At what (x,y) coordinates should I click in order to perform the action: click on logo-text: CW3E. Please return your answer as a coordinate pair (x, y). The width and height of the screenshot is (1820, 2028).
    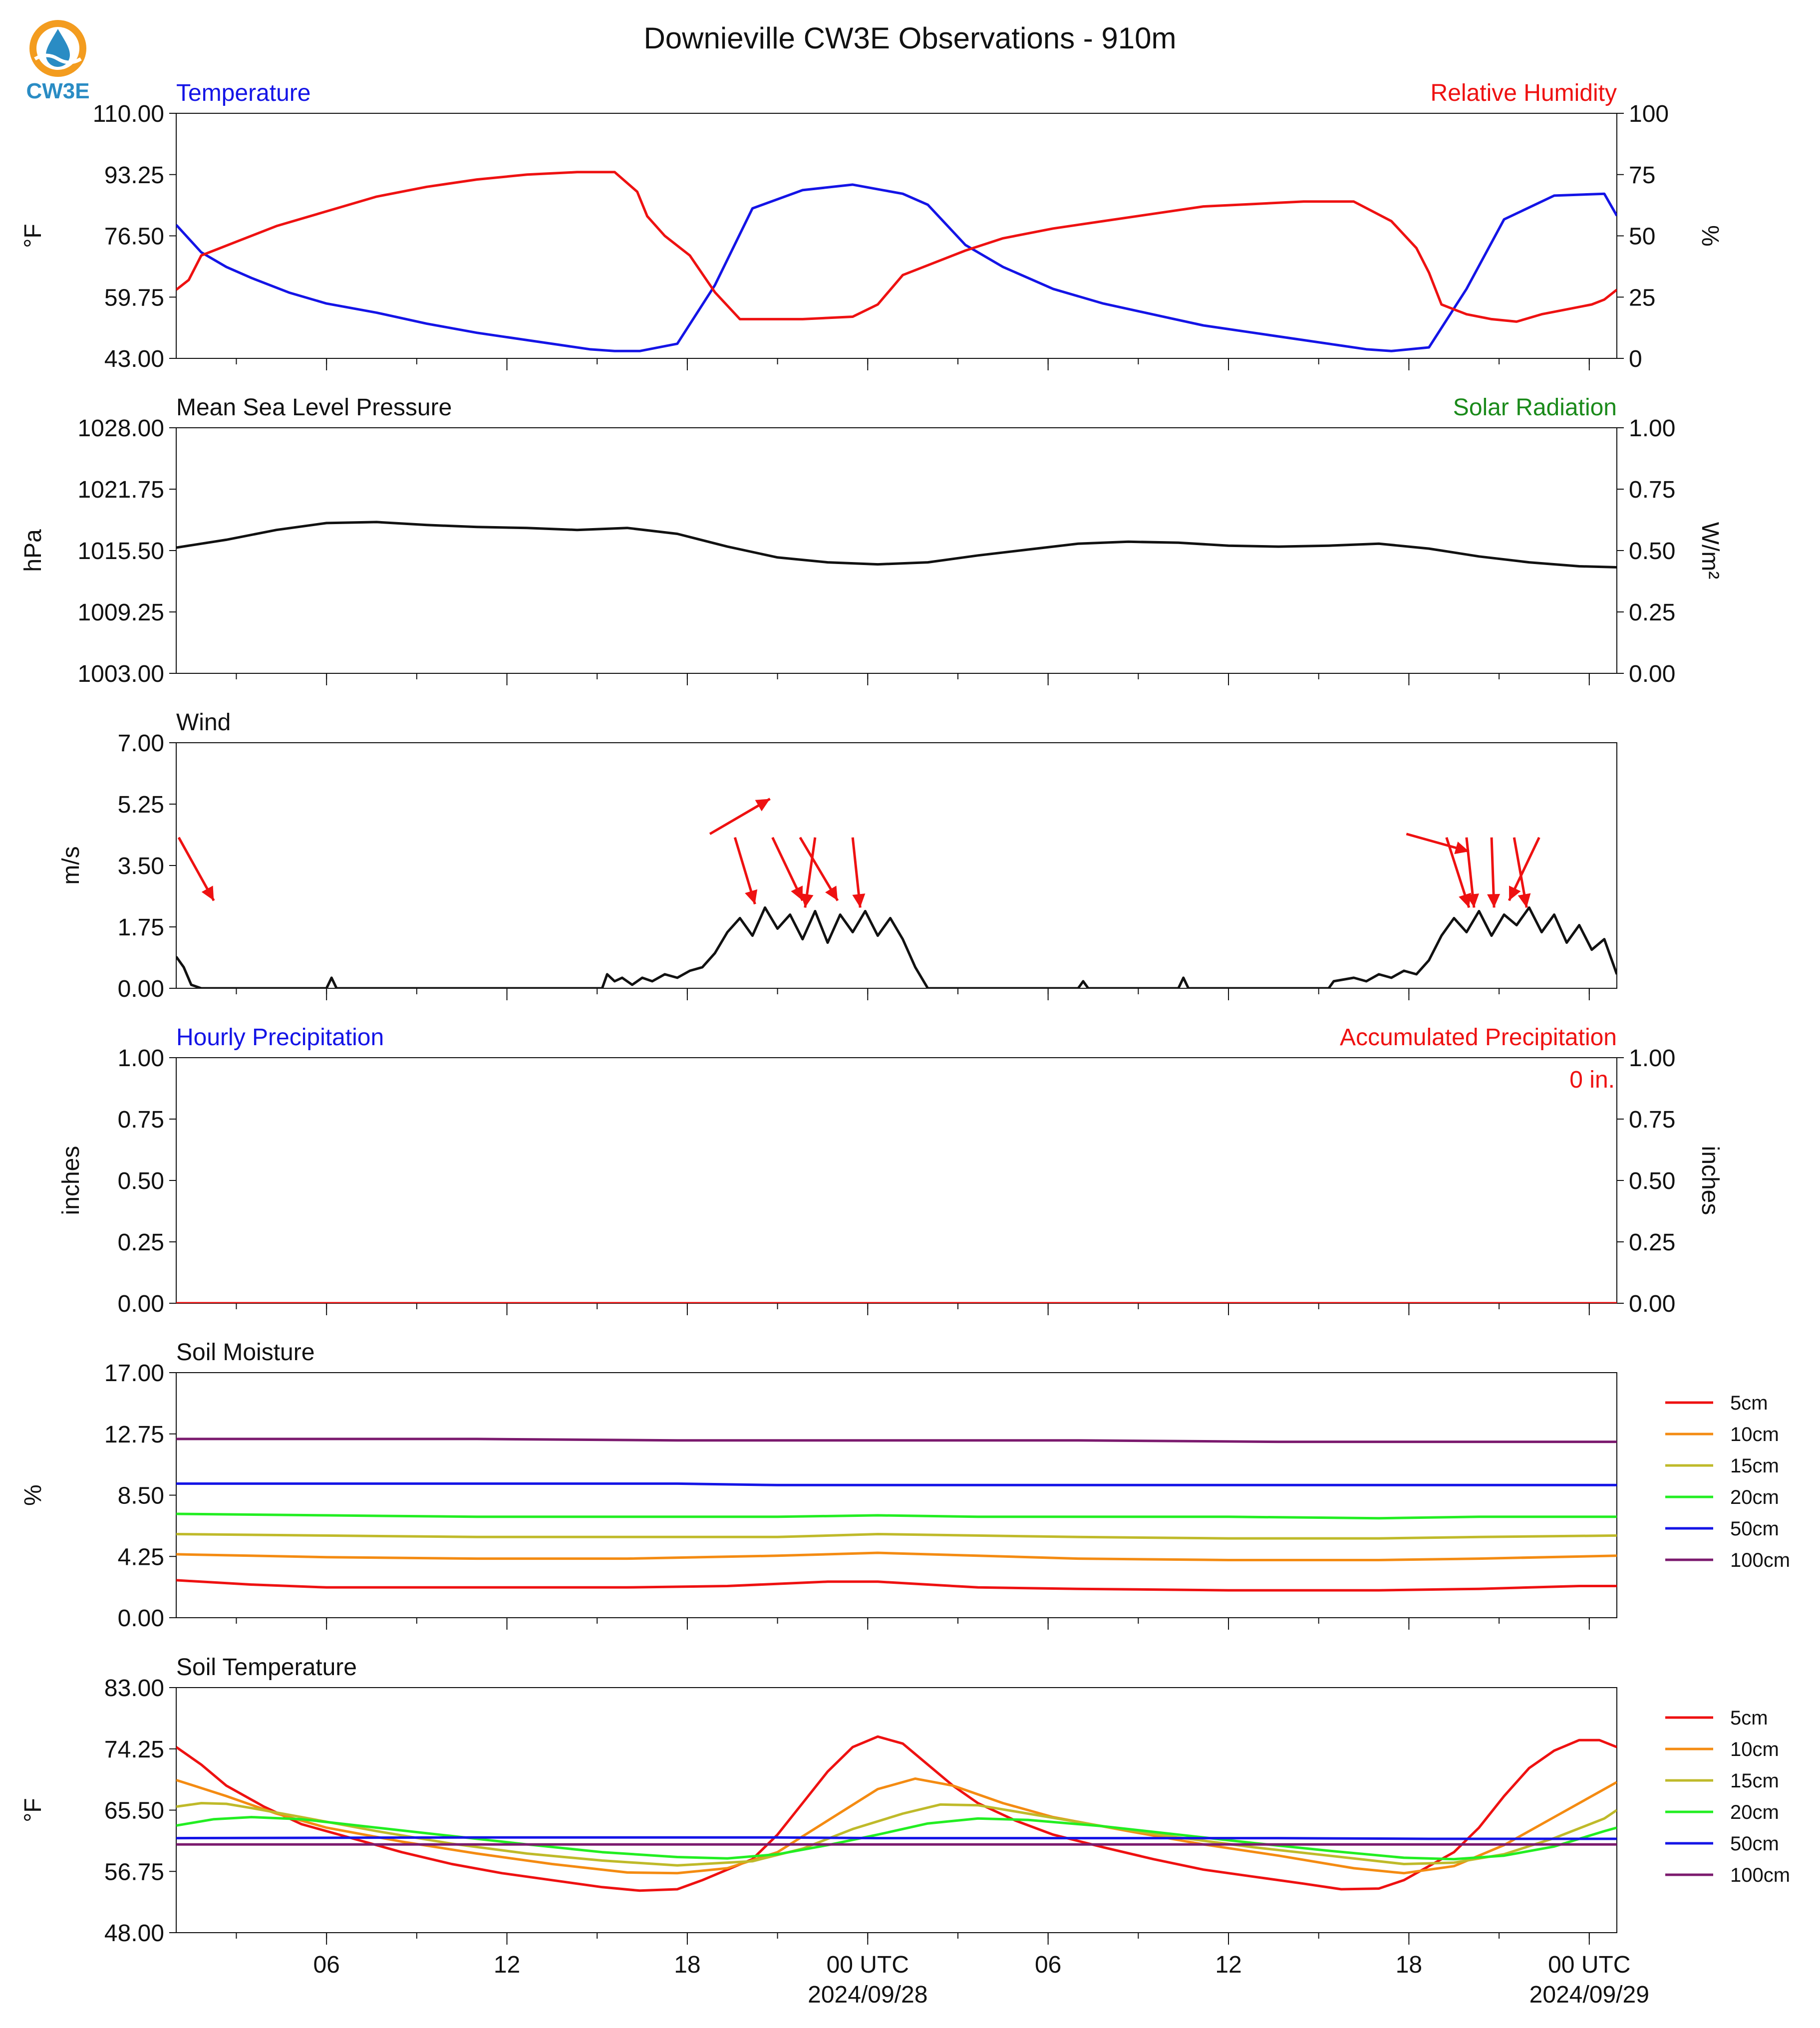
    Looking at the image, I should click on (57, 91).